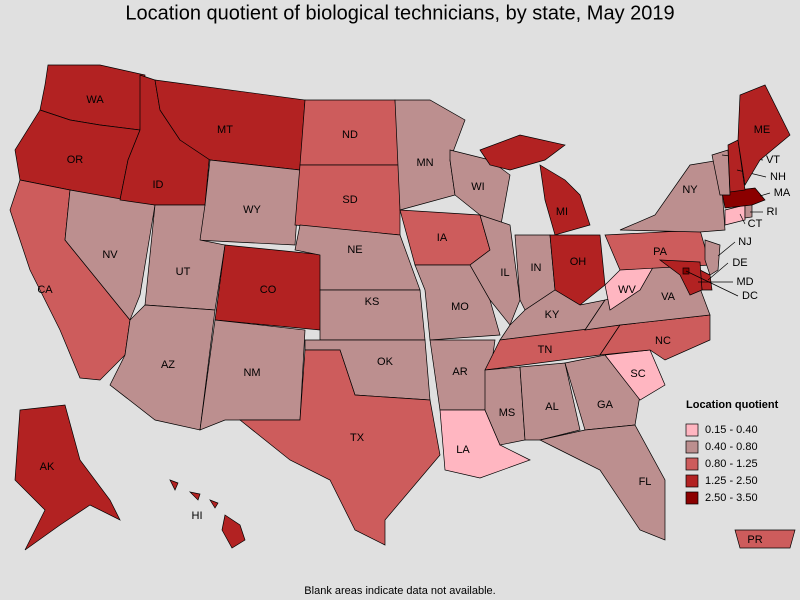 The image size is (800, 600). Describe the element at coordinates (459, 372) in the screenshot. I see `state-label: AR` at that location.